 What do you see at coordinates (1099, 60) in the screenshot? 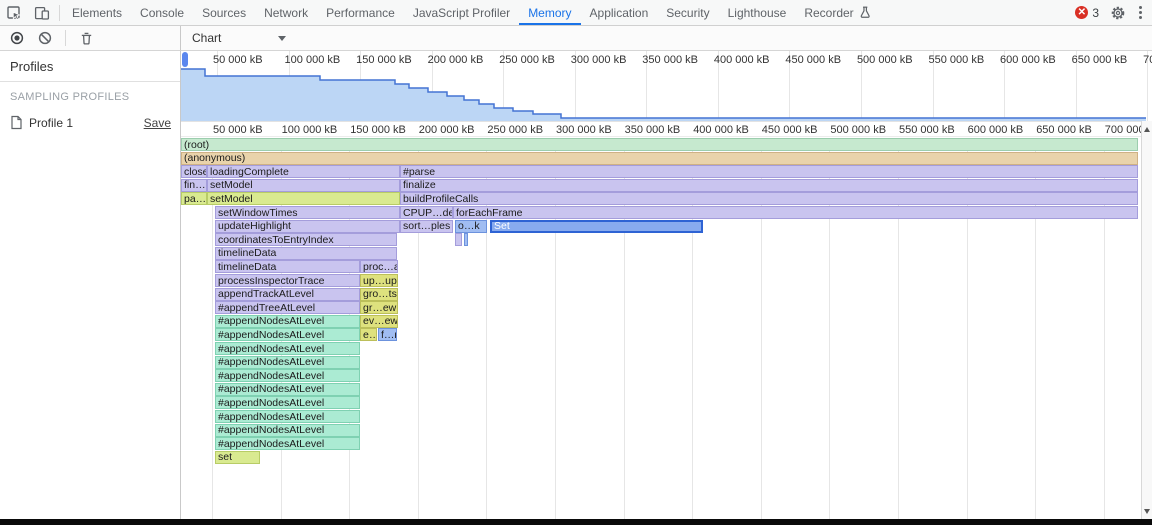
I see `overview-axis-label: 650 000 kB` at bounding box center [1099, 60].